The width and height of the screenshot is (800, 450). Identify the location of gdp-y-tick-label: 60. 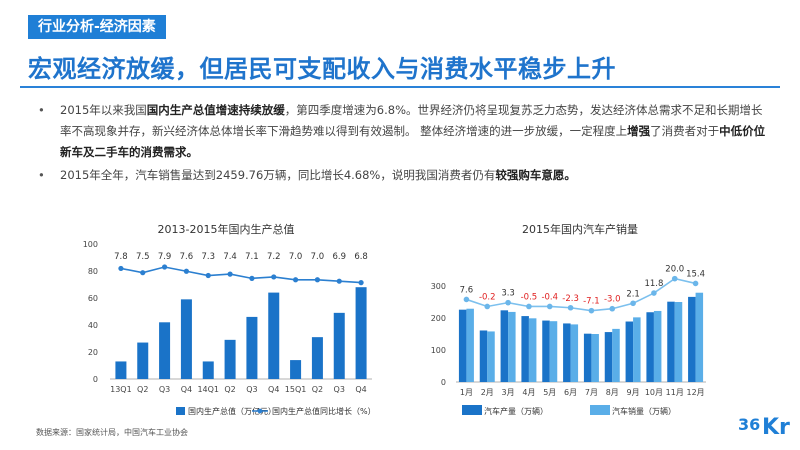
(93, 298).